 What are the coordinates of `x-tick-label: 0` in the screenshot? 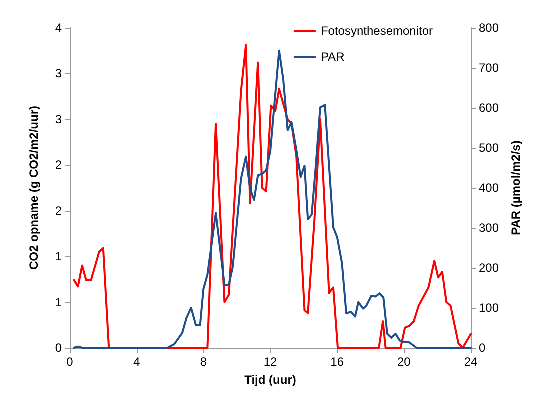 It's located at (70, 362).